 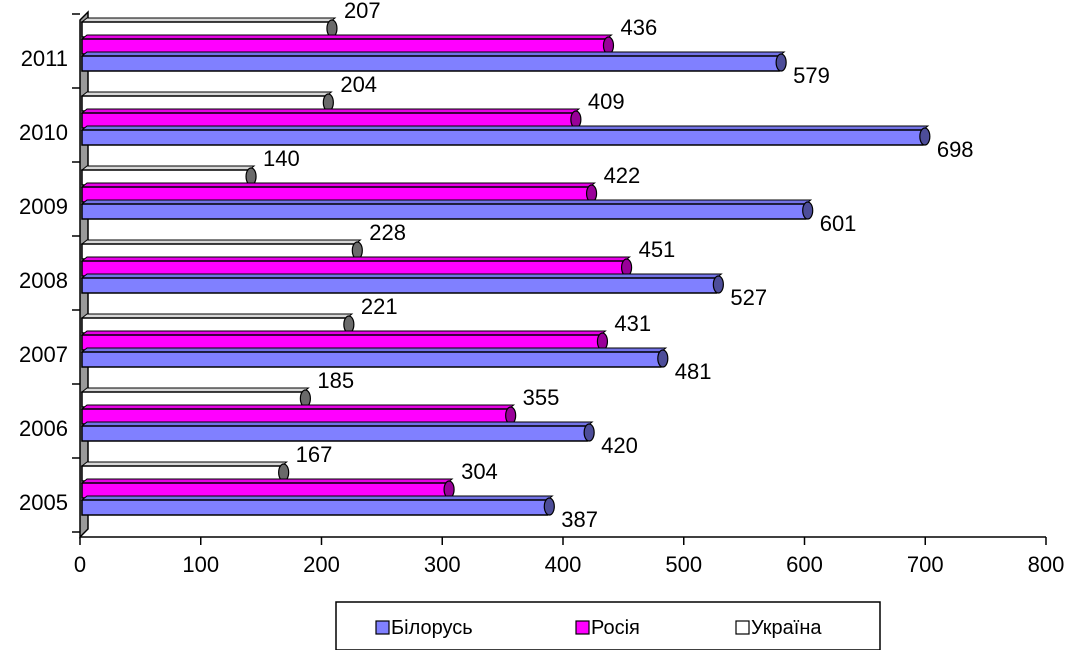 I want to click on y-tick-label: 2007, so click(x=43, y=354).